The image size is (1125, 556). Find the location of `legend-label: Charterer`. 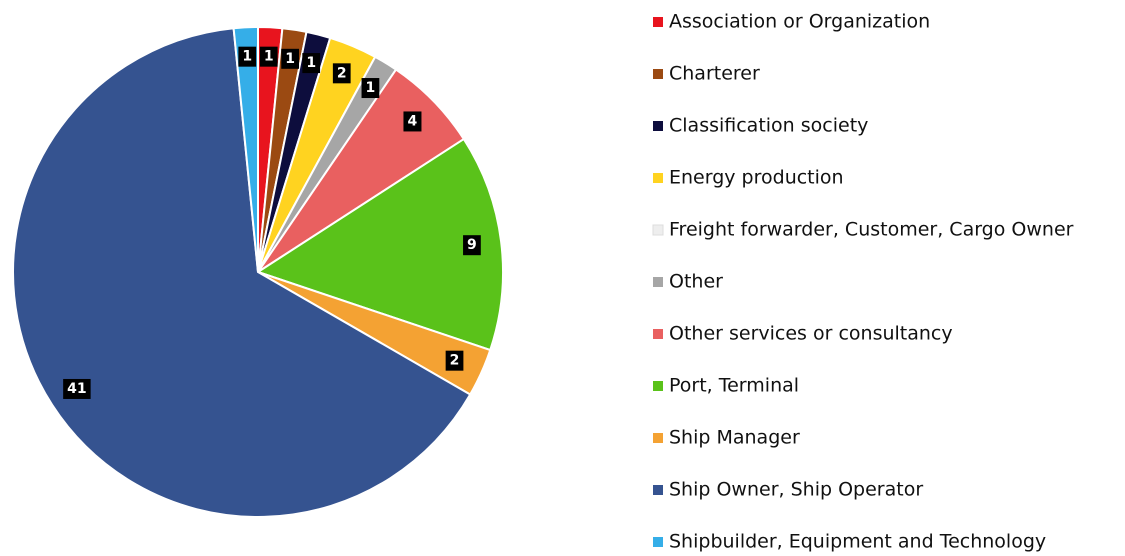

legend-label: Charterer is located at coordinates (714, 74).